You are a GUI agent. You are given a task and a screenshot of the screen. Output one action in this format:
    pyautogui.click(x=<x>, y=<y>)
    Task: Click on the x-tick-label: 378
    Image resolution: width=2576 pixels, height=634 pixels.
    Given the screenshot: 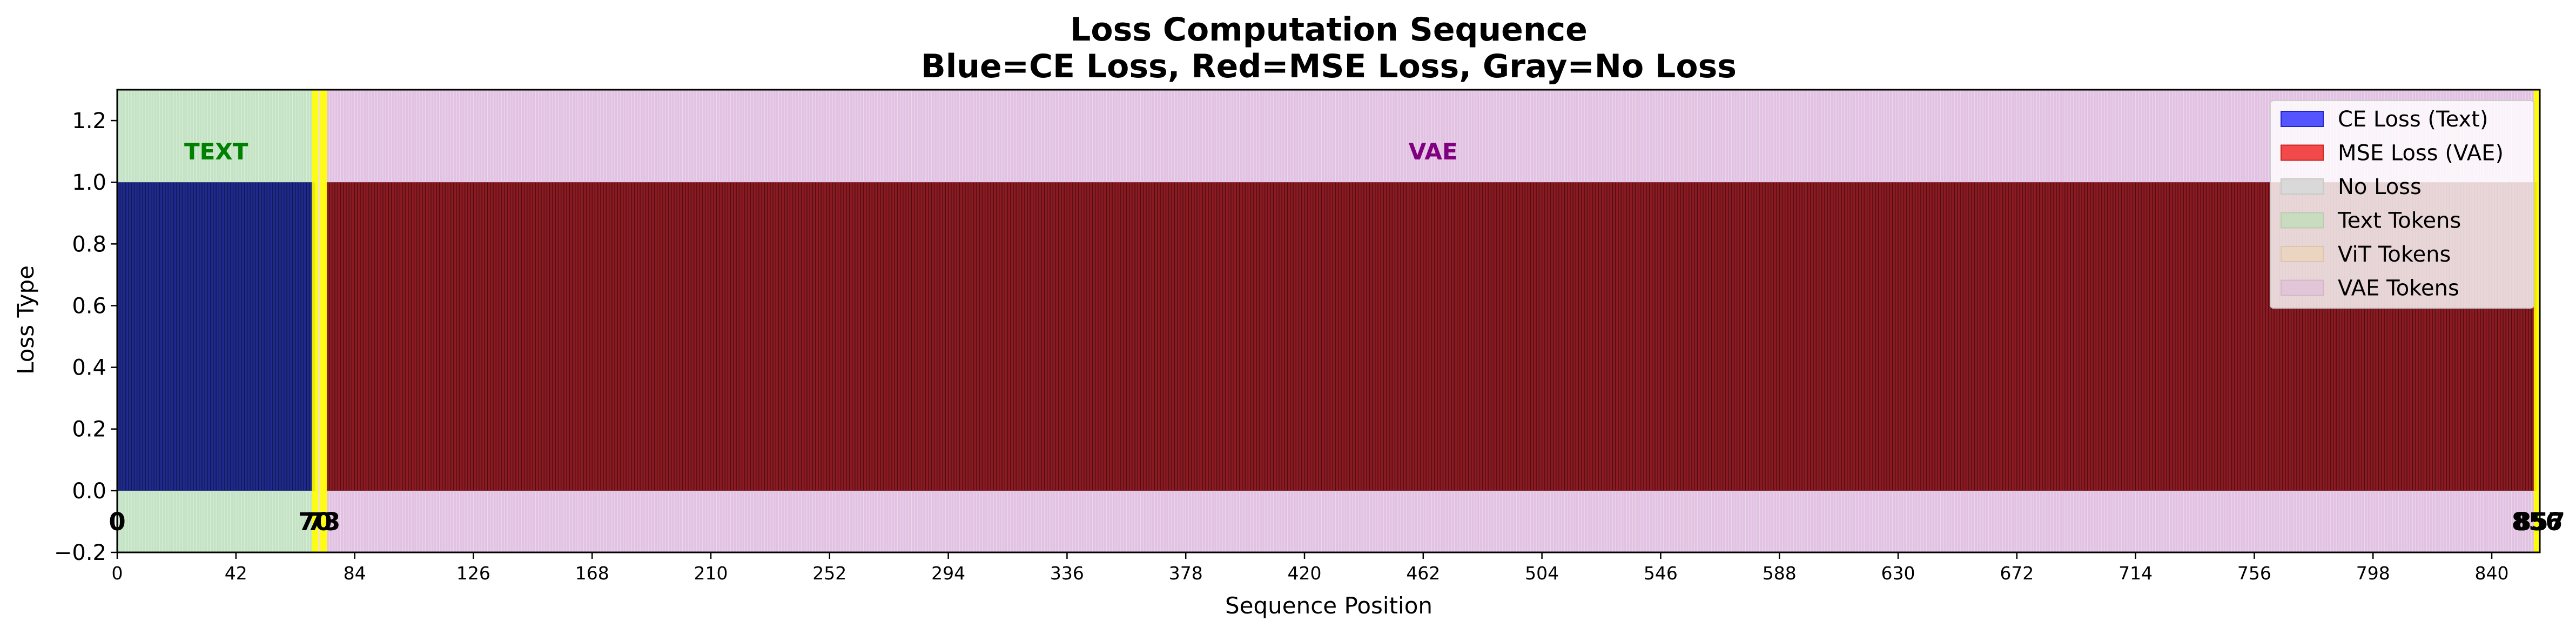 What is the action you would take?
    pyautogui.click(x=1186, y=574)
    